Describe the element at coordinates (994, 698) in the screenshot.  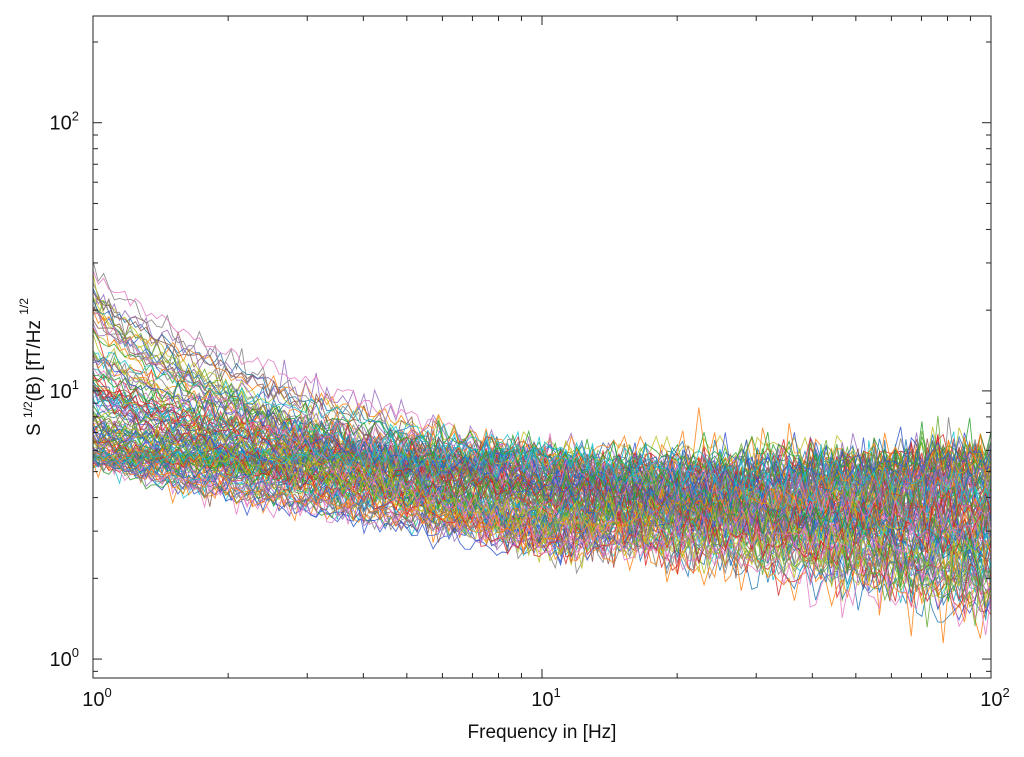
I see `x-tick-label: 10²` at that location.